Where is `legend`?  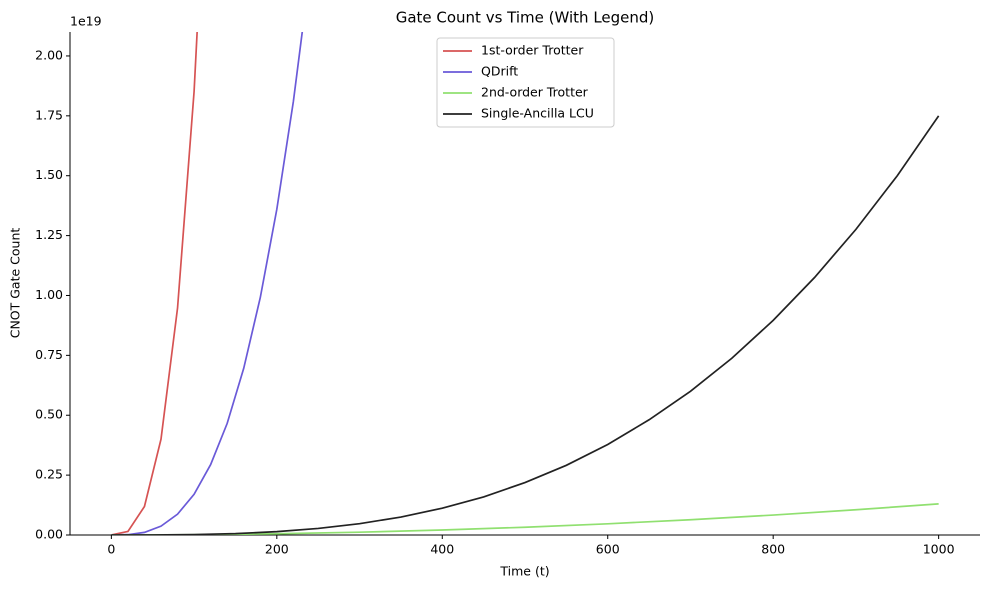
legend is located at coordinates (525, 82).